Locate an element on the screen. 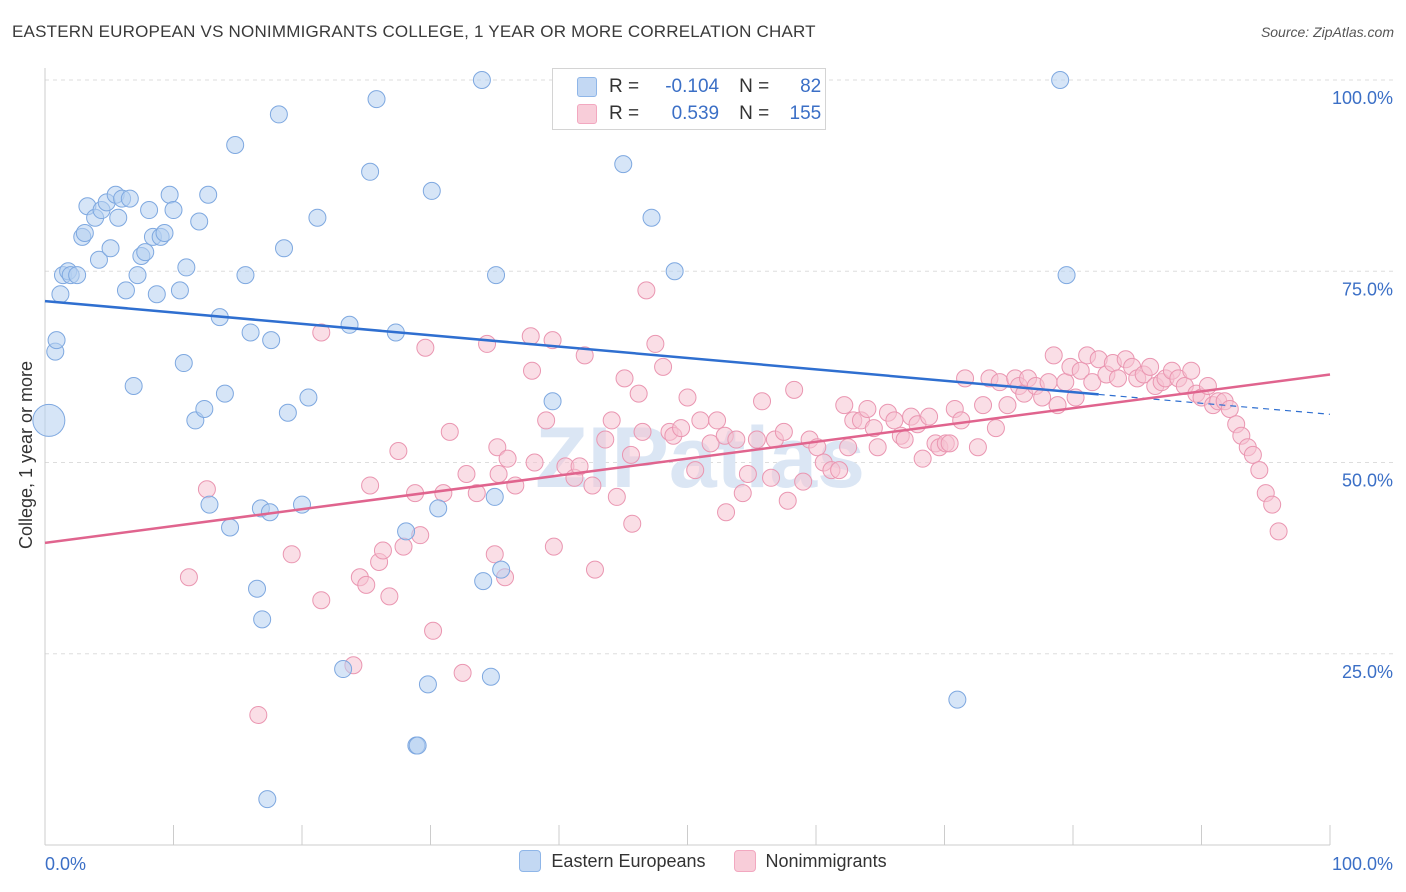  legend-row-nonimmigrants: R = 0.539 N = 155 is located at coordinates (699, 114).